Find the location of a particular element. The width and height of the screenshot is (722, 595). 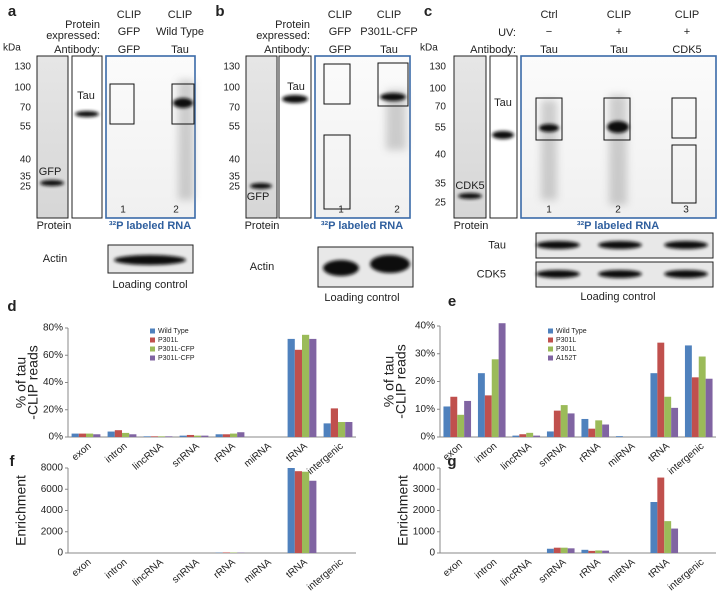

legend-label: Wild Type is located at coordinates (571, 331).